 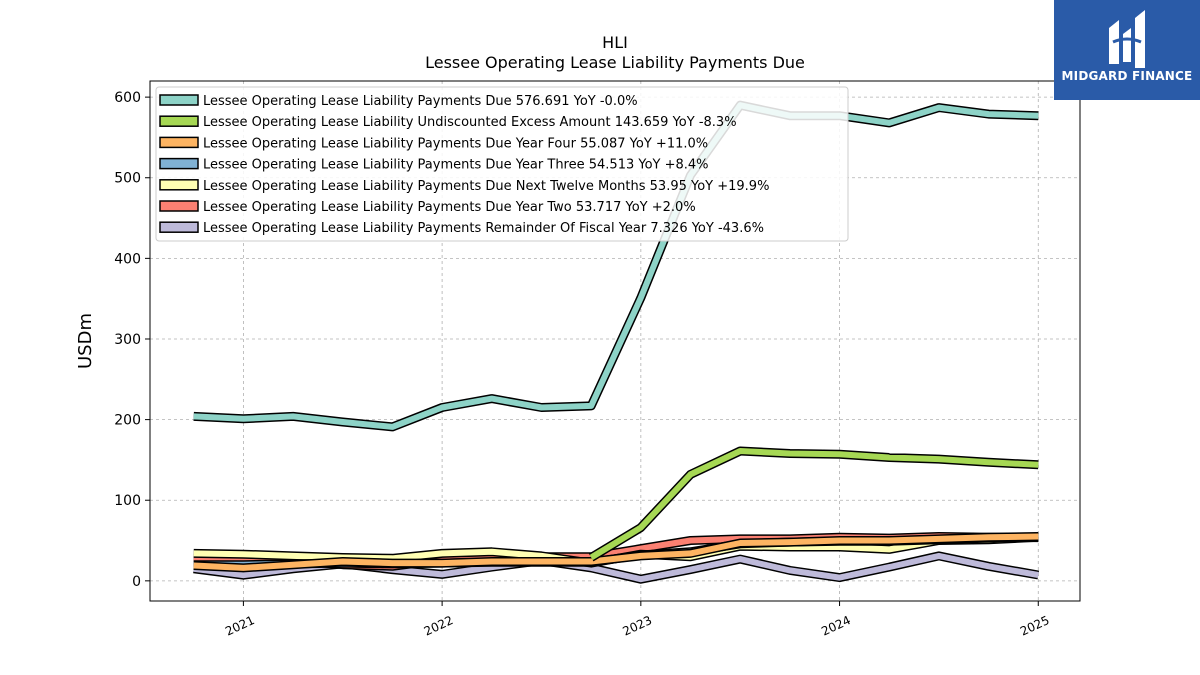 I want to click on x-tick-label: 2022, so click(x=439, y=626).